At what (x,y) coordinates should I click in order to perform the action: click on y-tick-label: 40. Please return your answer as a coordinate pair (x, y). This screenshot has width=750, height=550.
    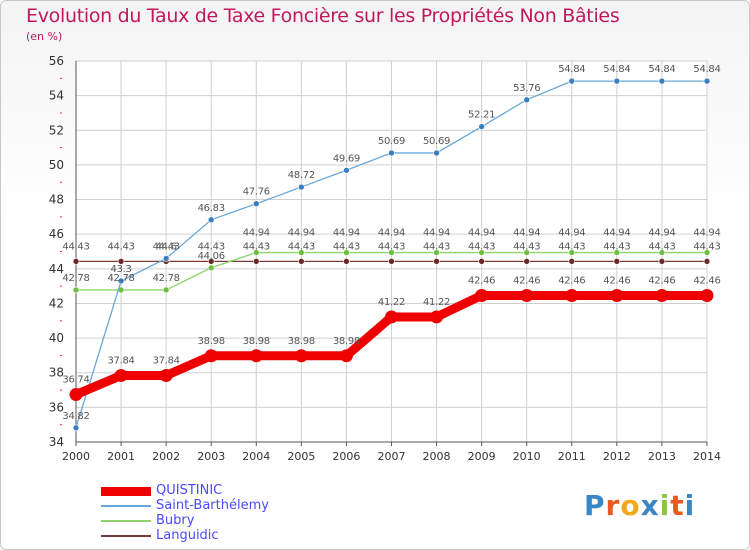
    Looking at the image, I should click on (56, 338).